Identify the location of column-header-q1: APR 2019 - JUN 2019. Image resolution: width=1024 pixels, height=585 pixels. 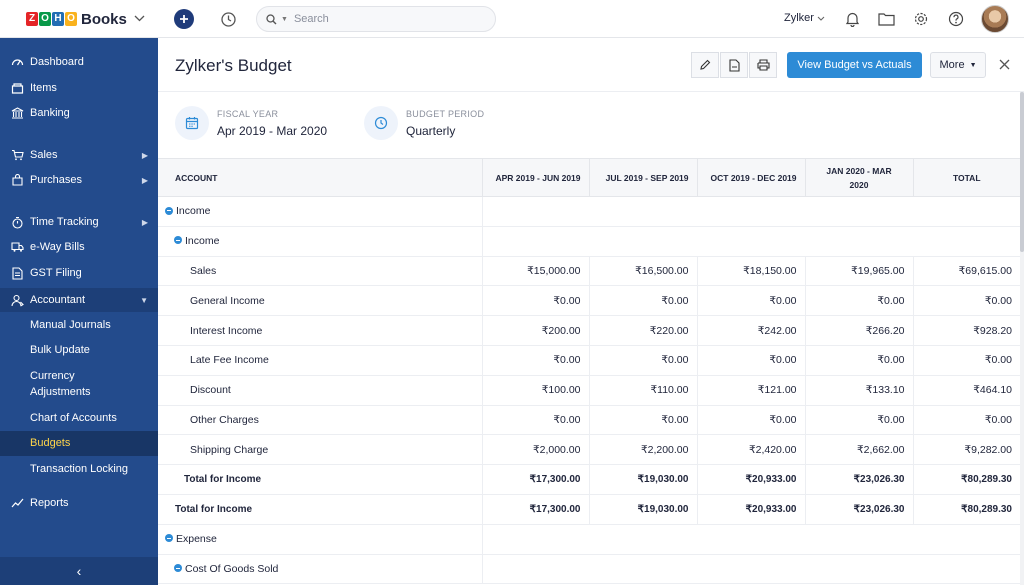
(535, 177).